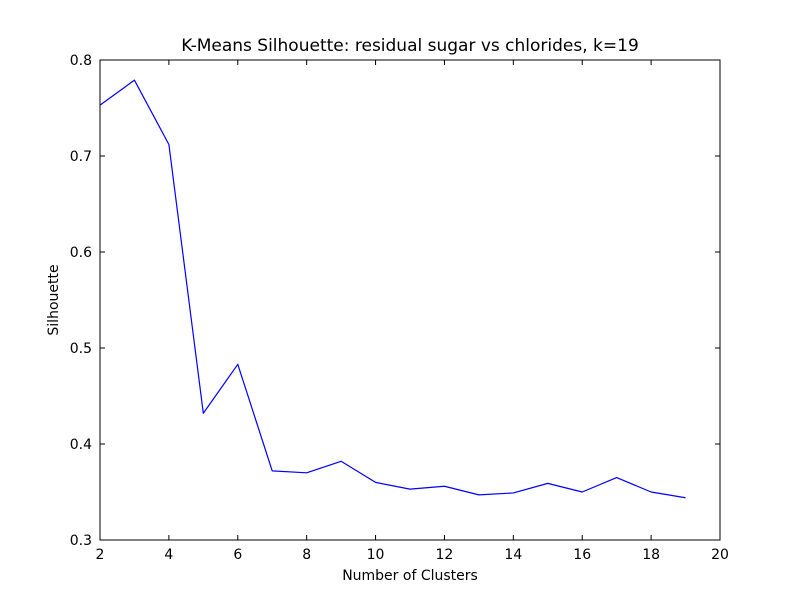 This screenshot has width=800, height=604. What do you see at coordinates (168, 555) in the screenshot?
I see `x-tick-label: 4` at bounding box center [168, 555].